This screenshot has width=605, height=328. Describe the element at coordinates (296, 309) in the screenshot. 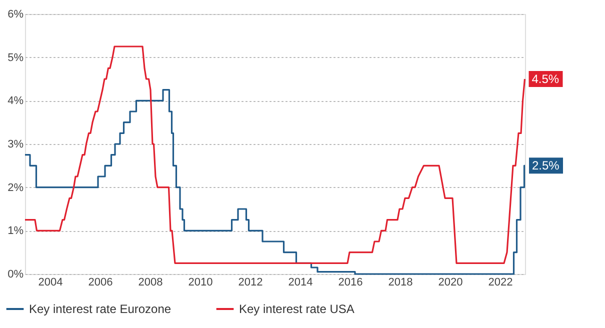

I see `legend-label: Key interest rate USA` at that location.